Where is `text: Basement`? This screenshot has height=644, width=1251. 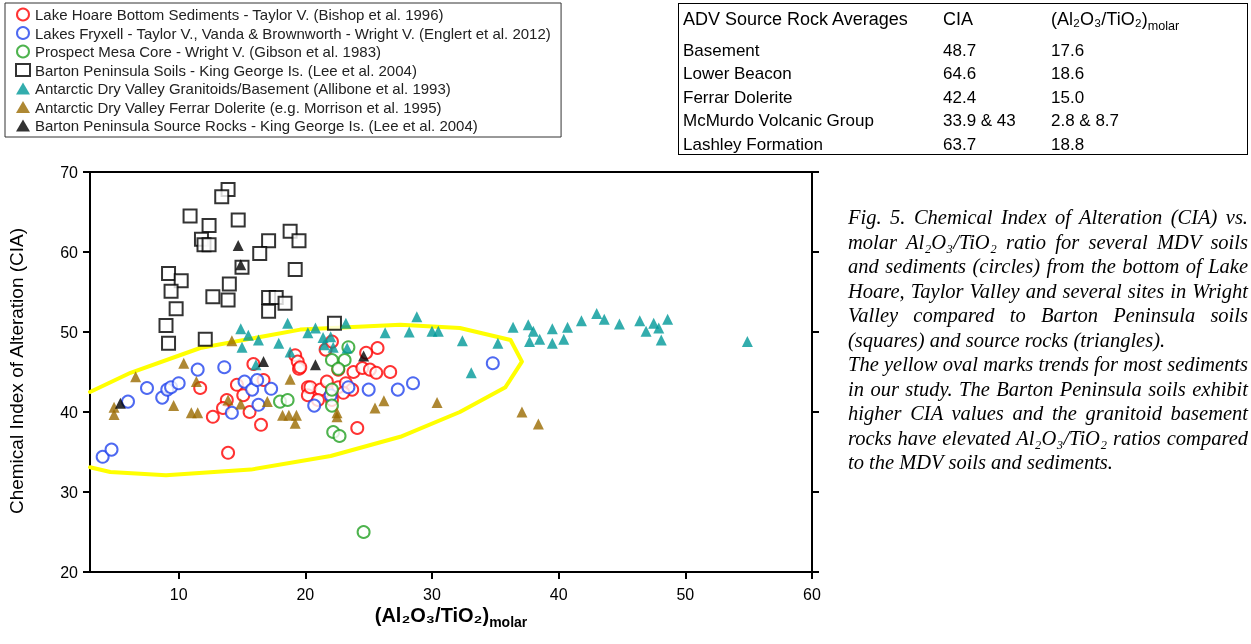 text: Basement is located at coordinates (722, 50).